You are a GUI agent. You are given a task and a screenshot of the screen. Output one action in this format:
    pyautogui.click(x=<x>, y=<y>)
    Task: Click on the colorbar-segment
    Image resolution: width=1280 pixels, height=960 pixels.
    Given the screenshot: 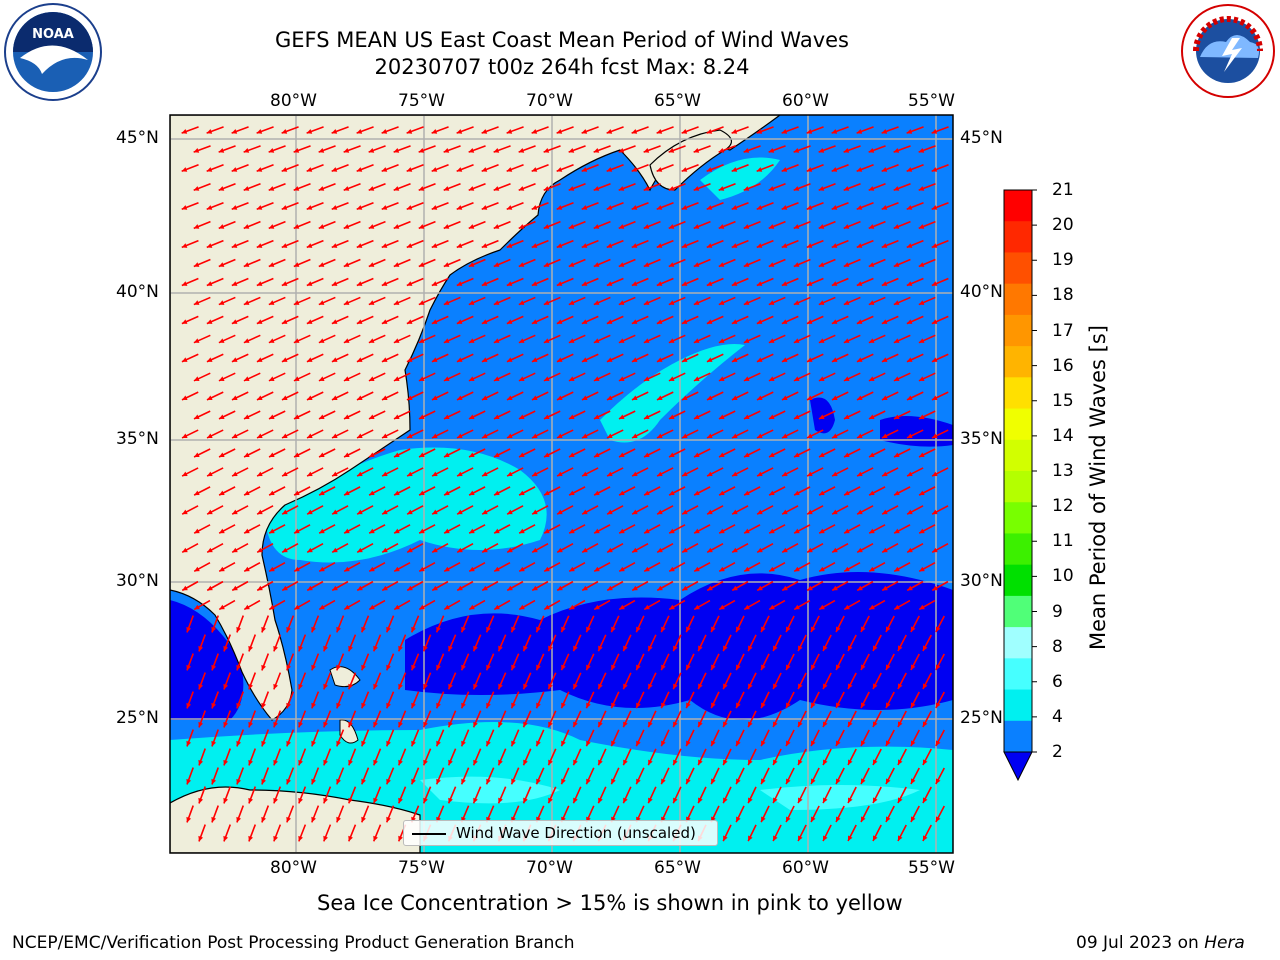 What is the action you would take?
    pyautogui.click(x=1018, y=455)
    